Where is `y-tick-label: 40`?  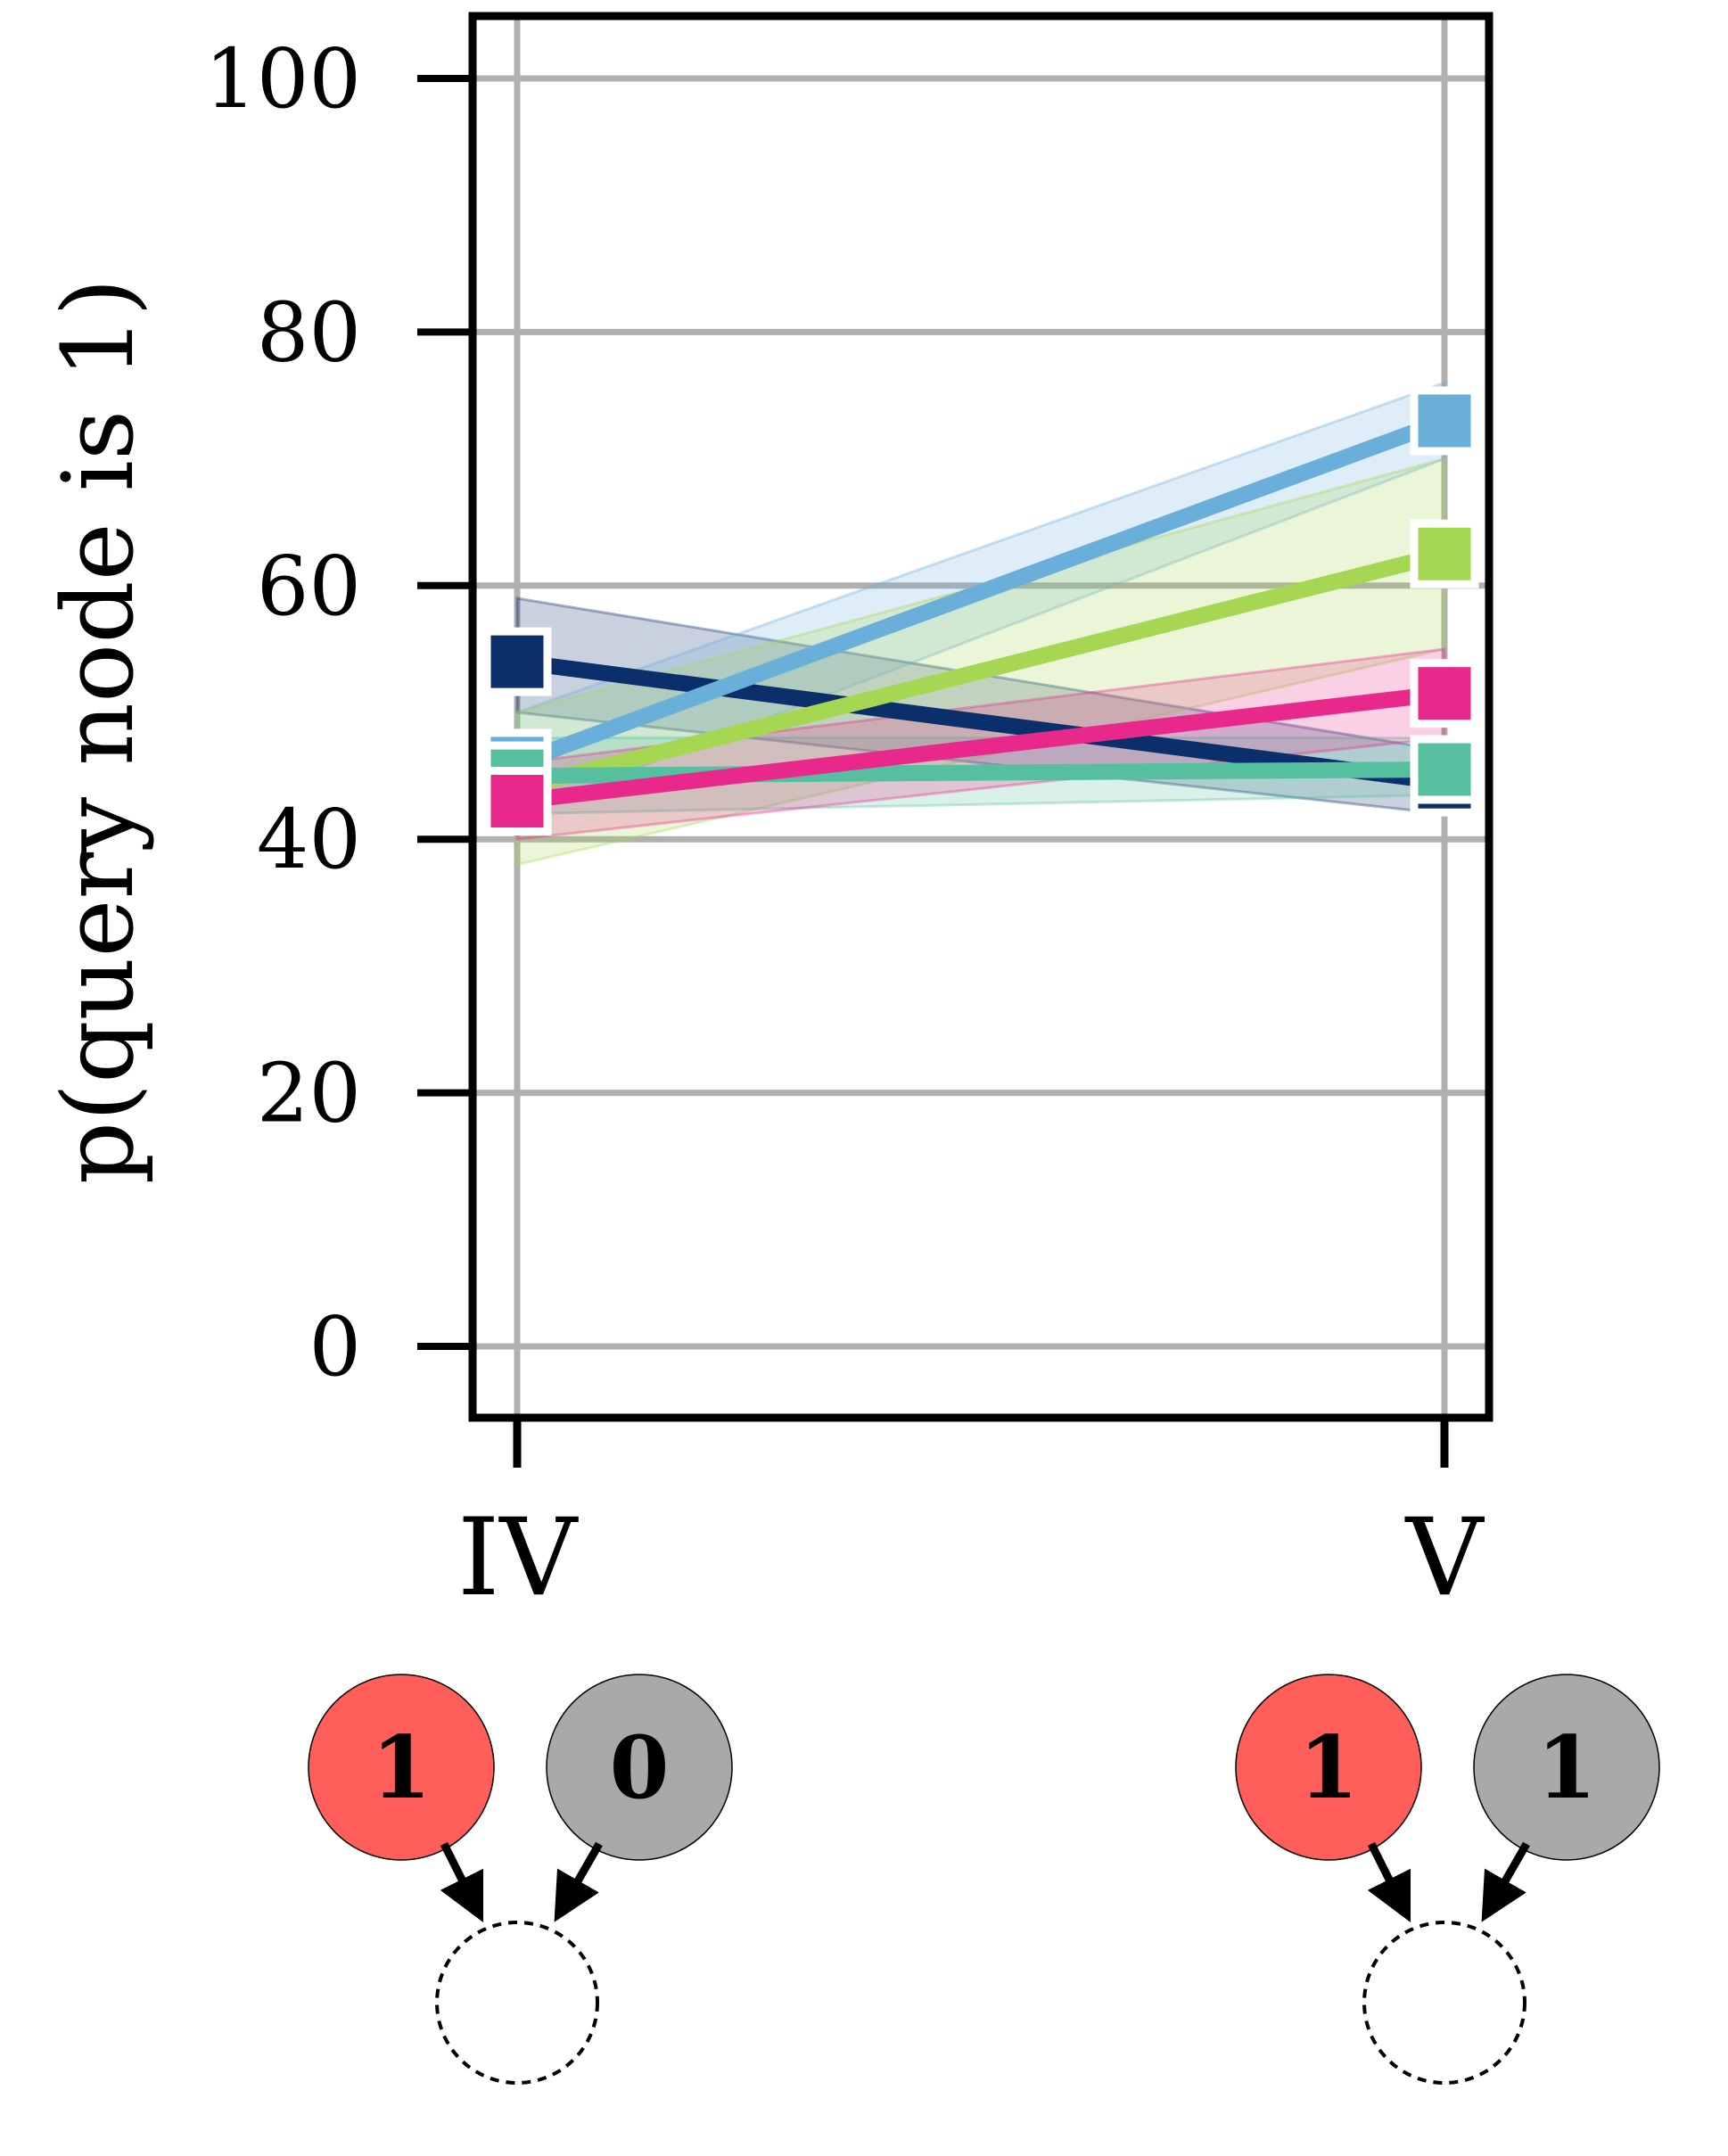 y-tick-label: 40 is located at coordinates (309, 839).